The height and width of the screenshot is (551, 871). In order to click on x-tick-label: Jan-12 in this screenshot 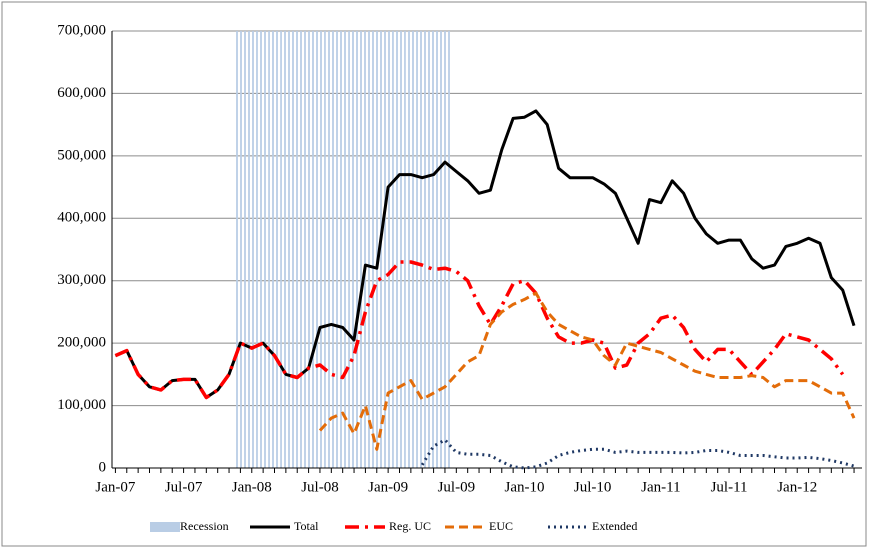, I will do `click(797, 487)`.